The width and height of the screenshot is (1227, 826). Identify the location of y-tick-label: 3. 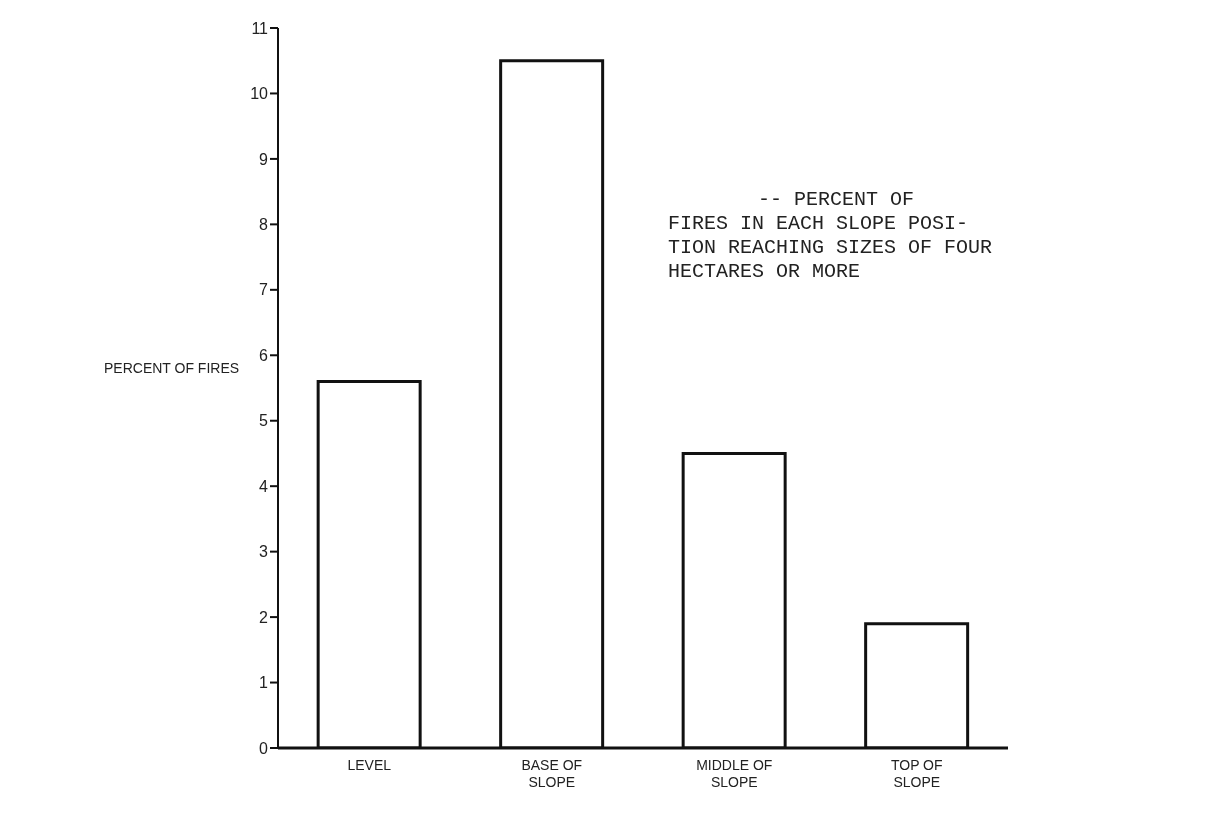
(264, 552).